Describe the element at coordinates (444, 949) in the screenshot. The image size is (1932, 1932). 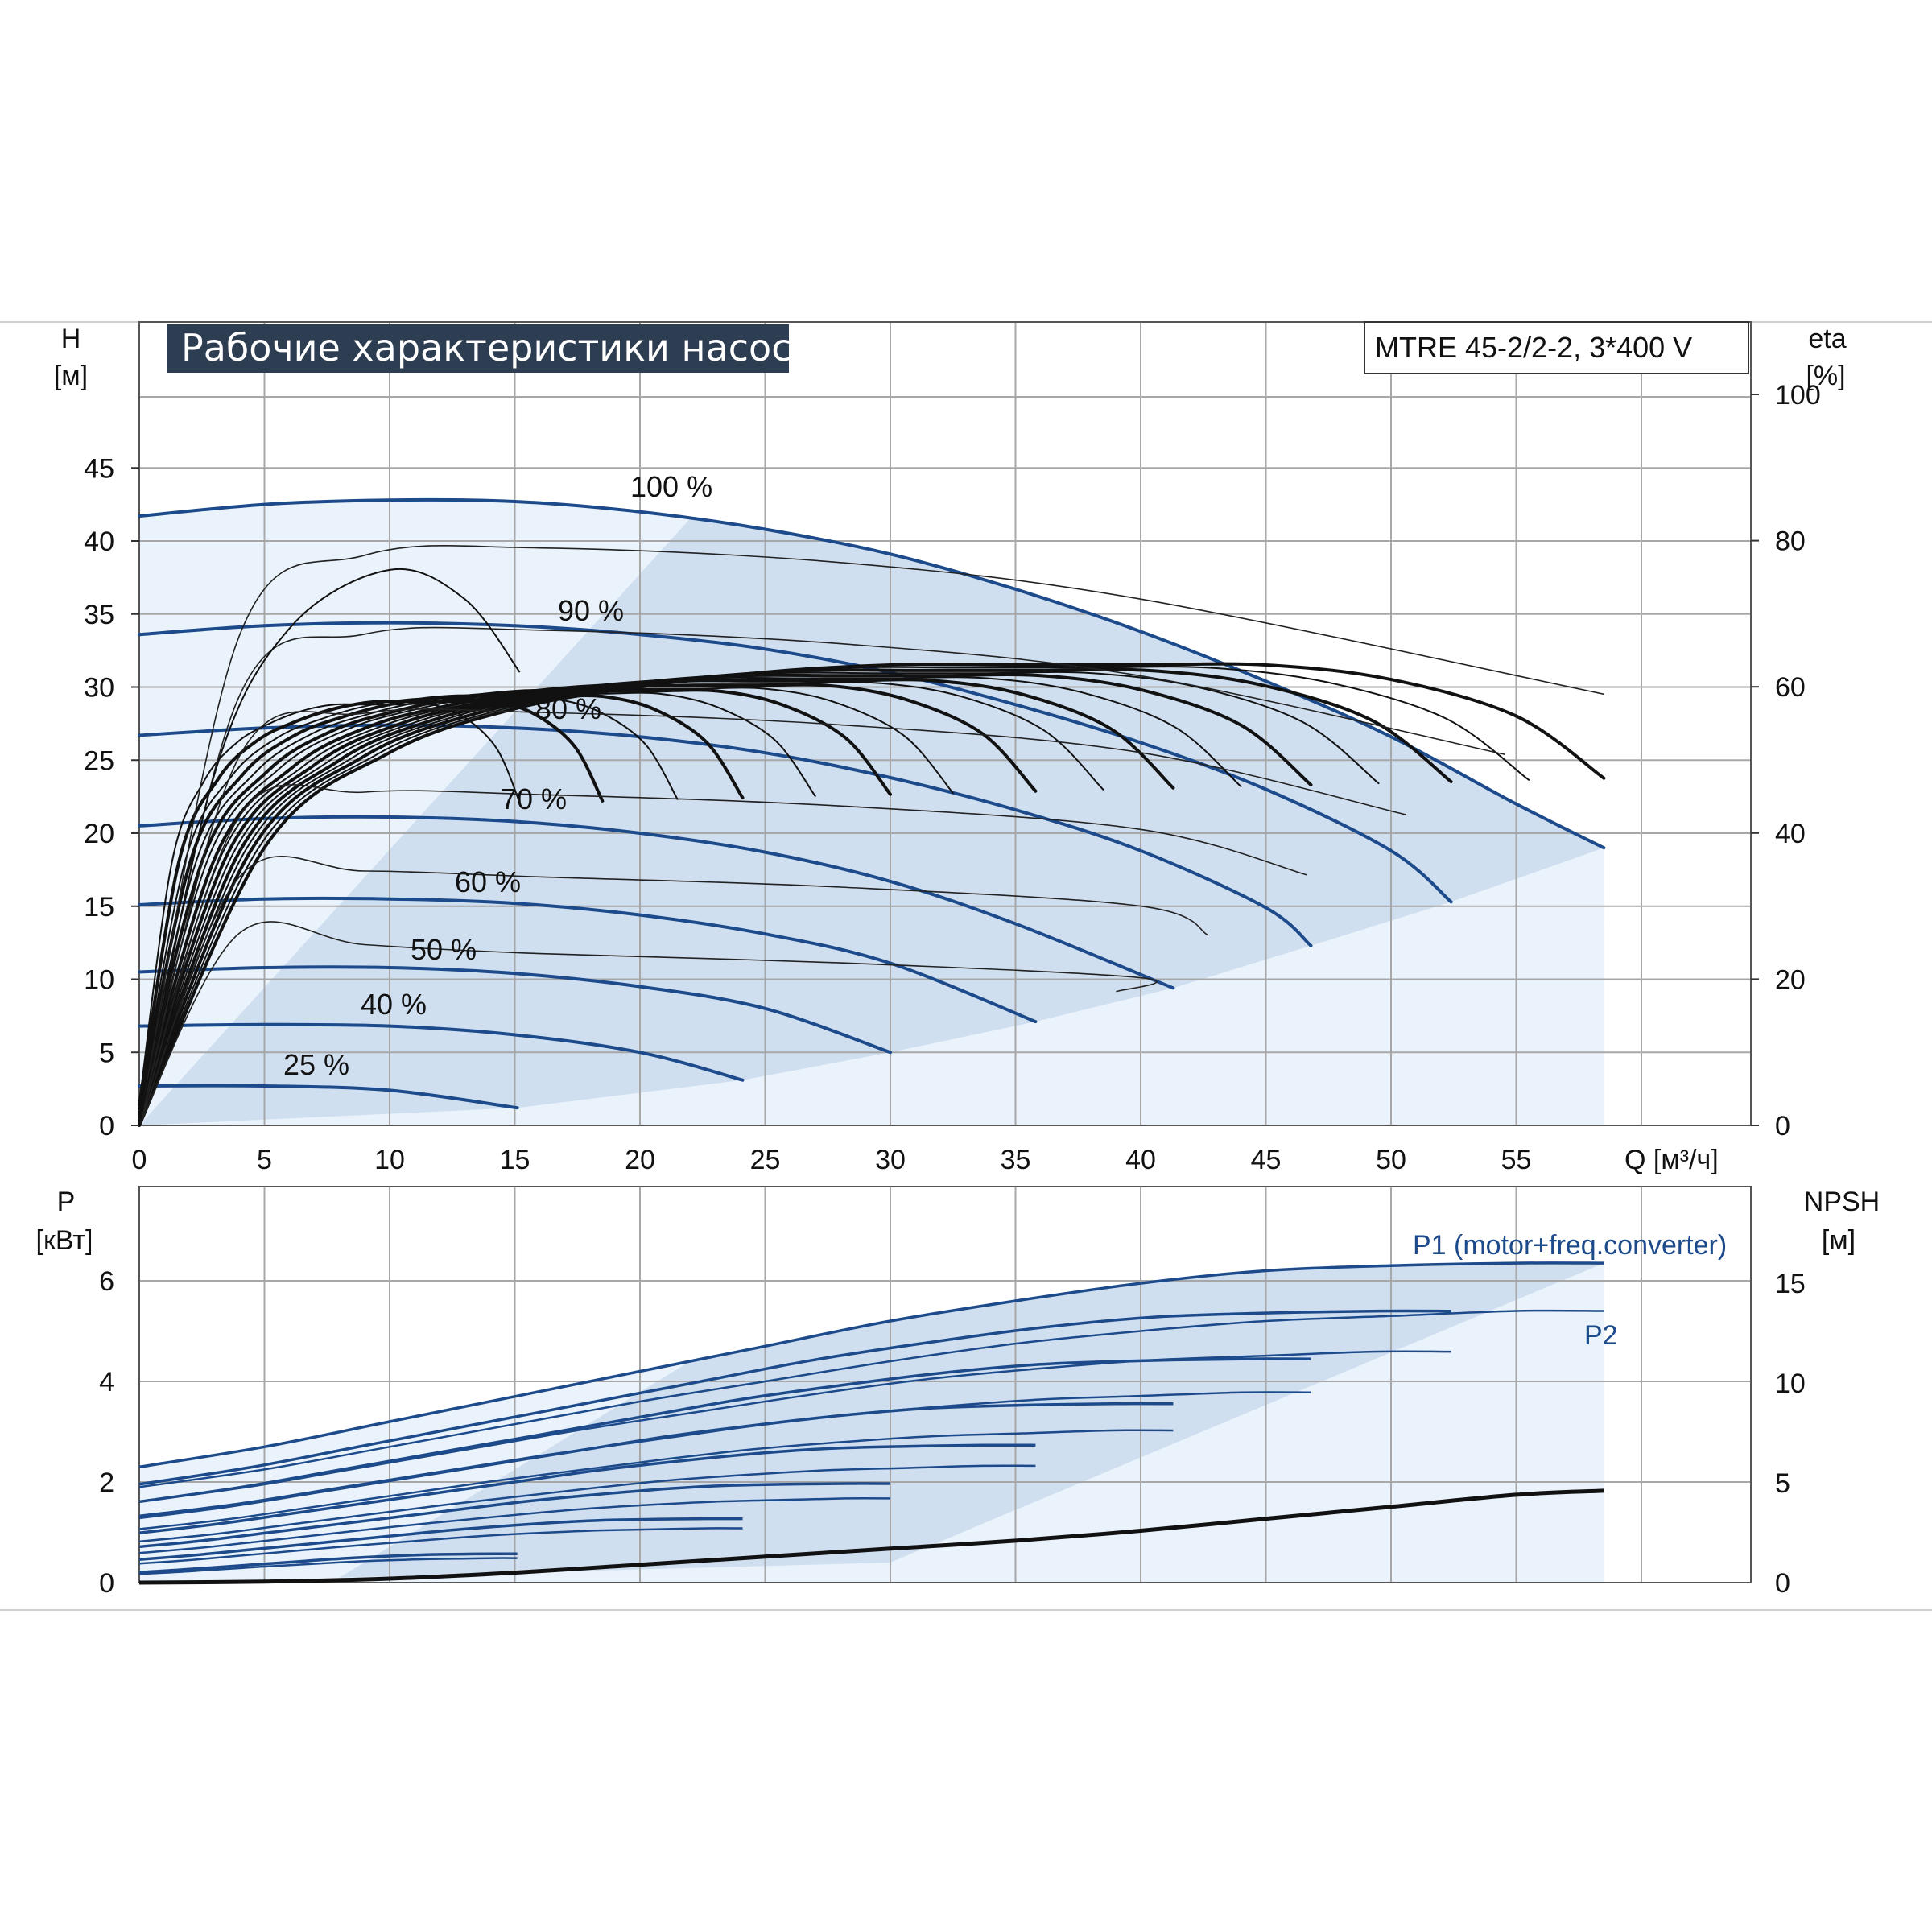
I see `curve-label: 50 %` at that location.